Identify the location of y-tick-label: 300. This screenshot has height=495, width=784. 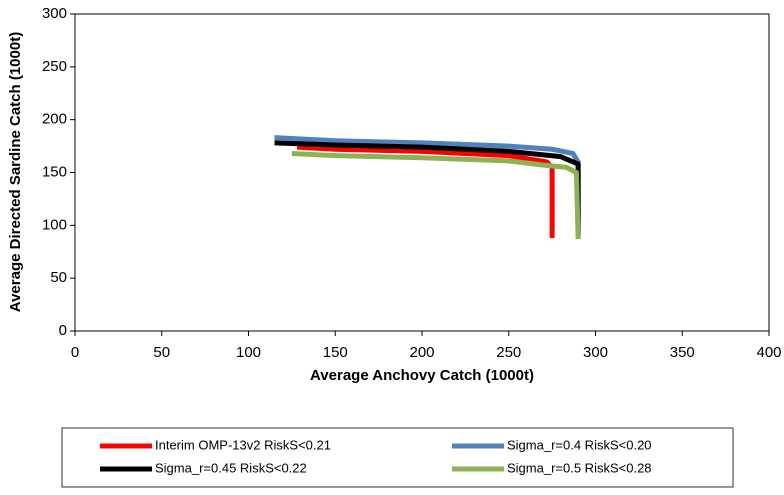
(54, 13).